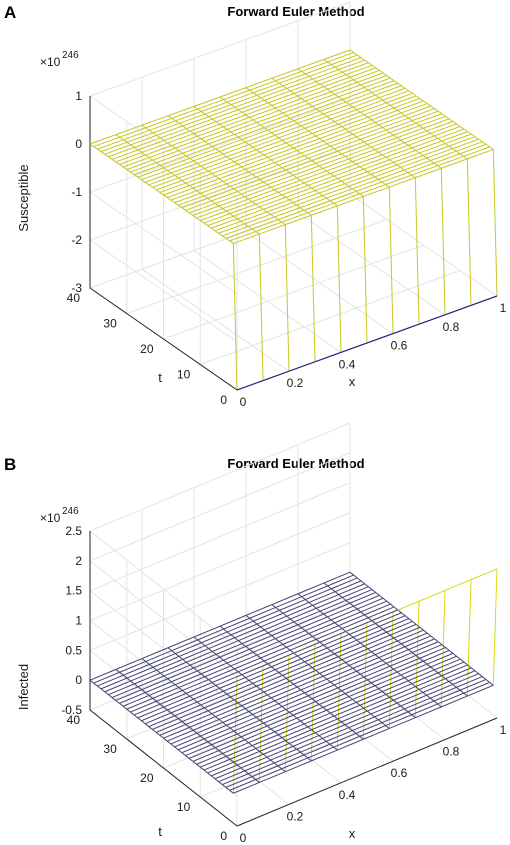 The height and width of the screenshot is (845, 510). Describe the element at coordinates (451, 752) in the screenshot. I see `x-tick-label: 0.8` at that location.